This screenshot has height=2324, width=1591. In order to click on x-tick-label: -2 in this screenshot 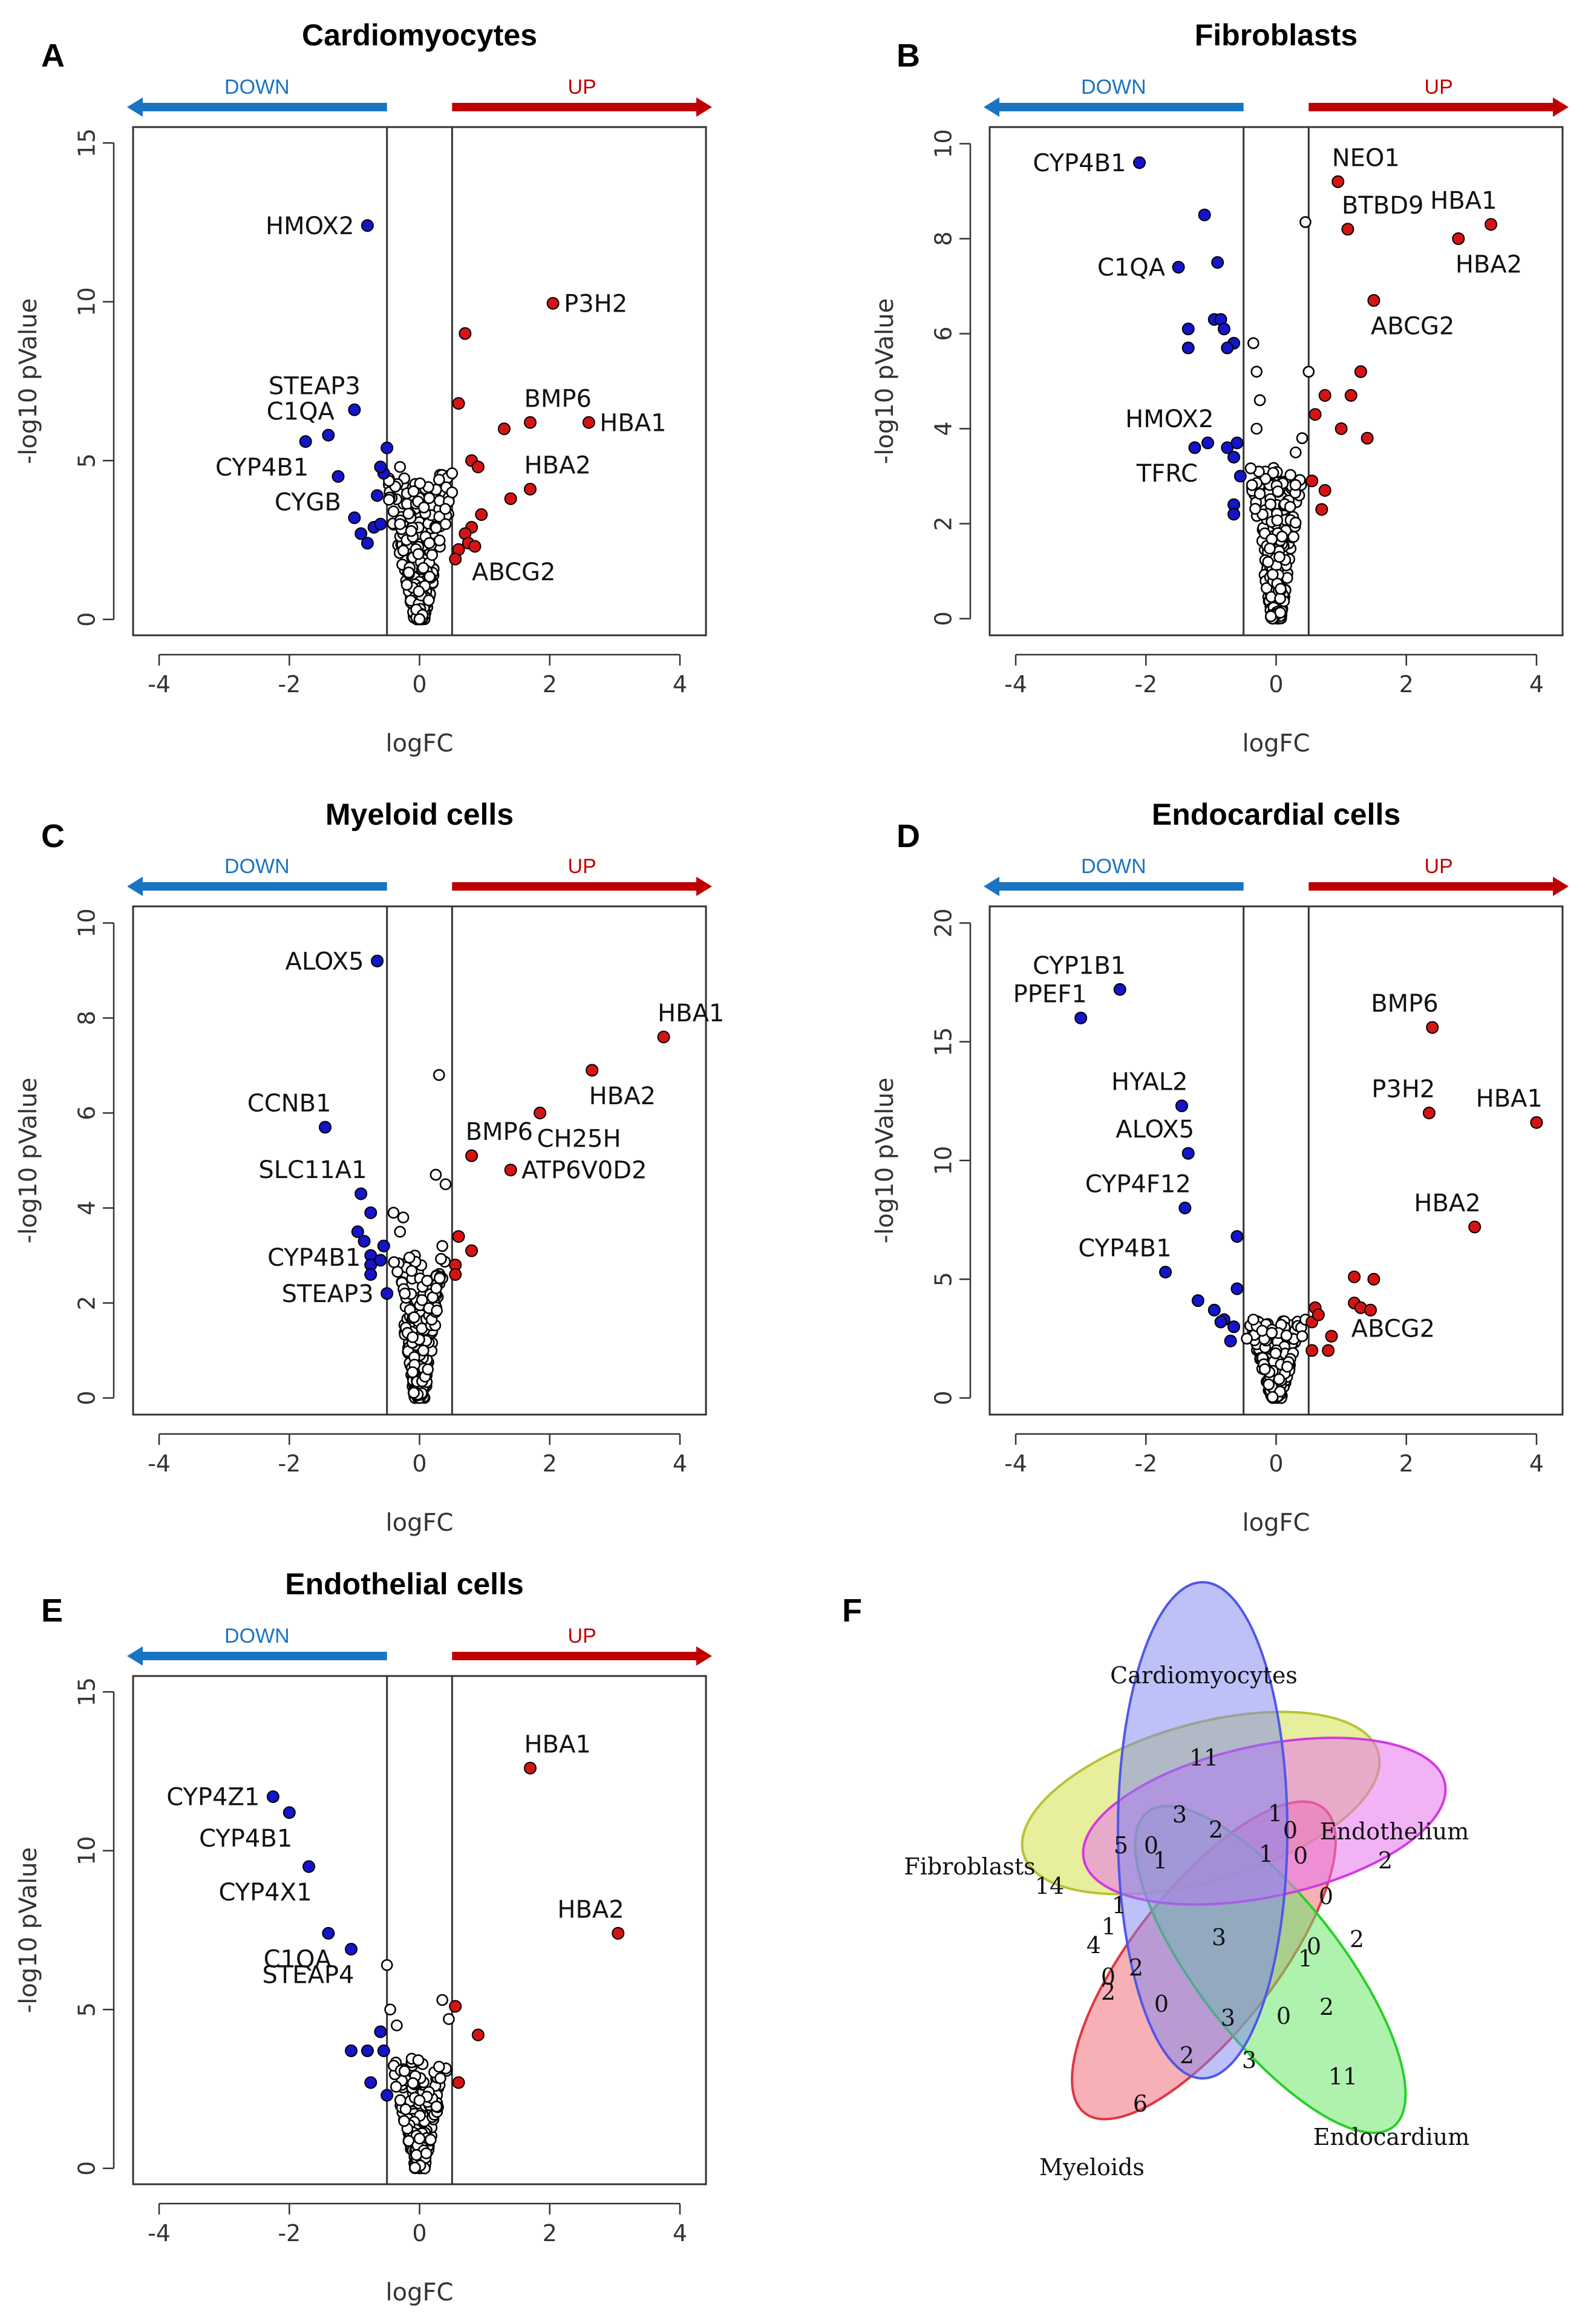, I will do `click(290, 684)`.